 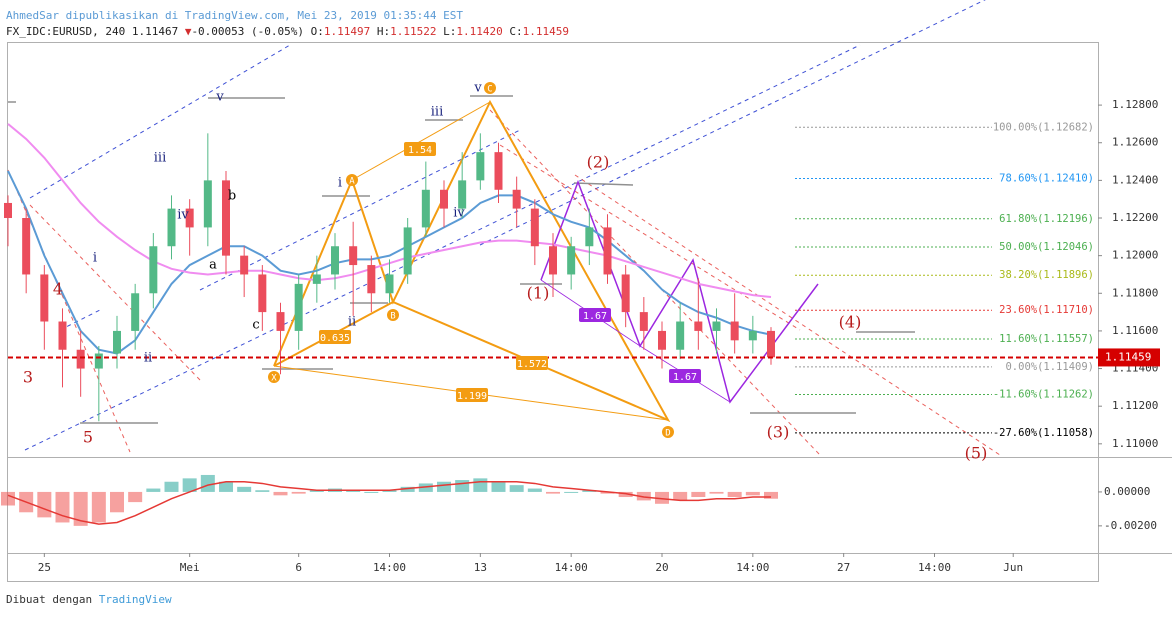 I want to click on c-value: 1.11459, so click(x=545, y=31).